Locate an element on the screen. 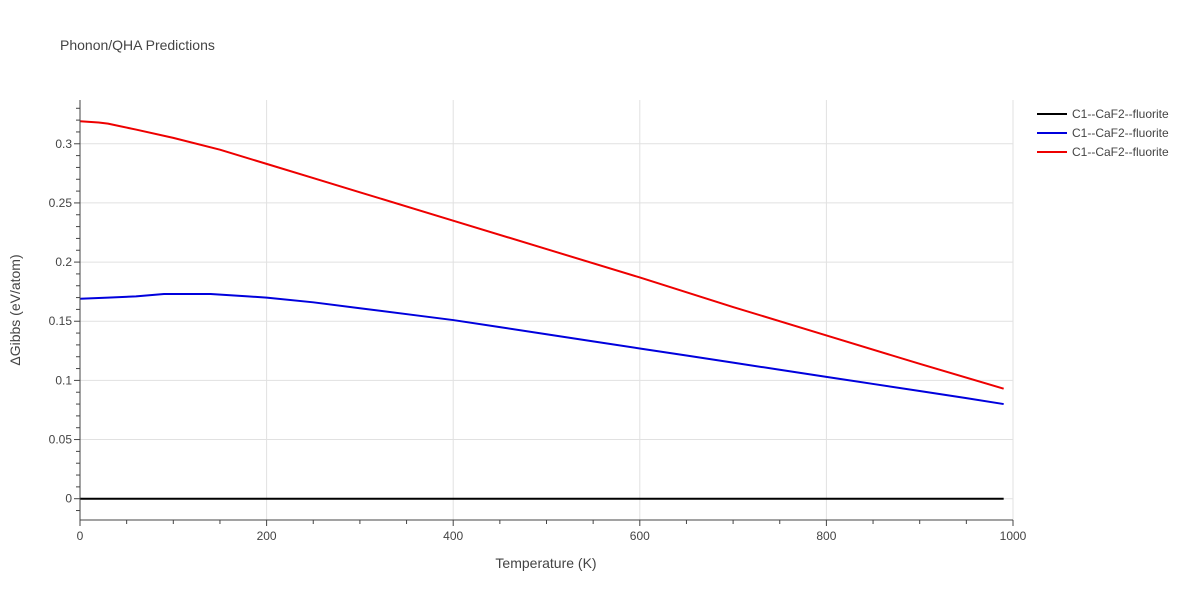  y-tick-label: 0.3 is located at coordinates (63, 144).